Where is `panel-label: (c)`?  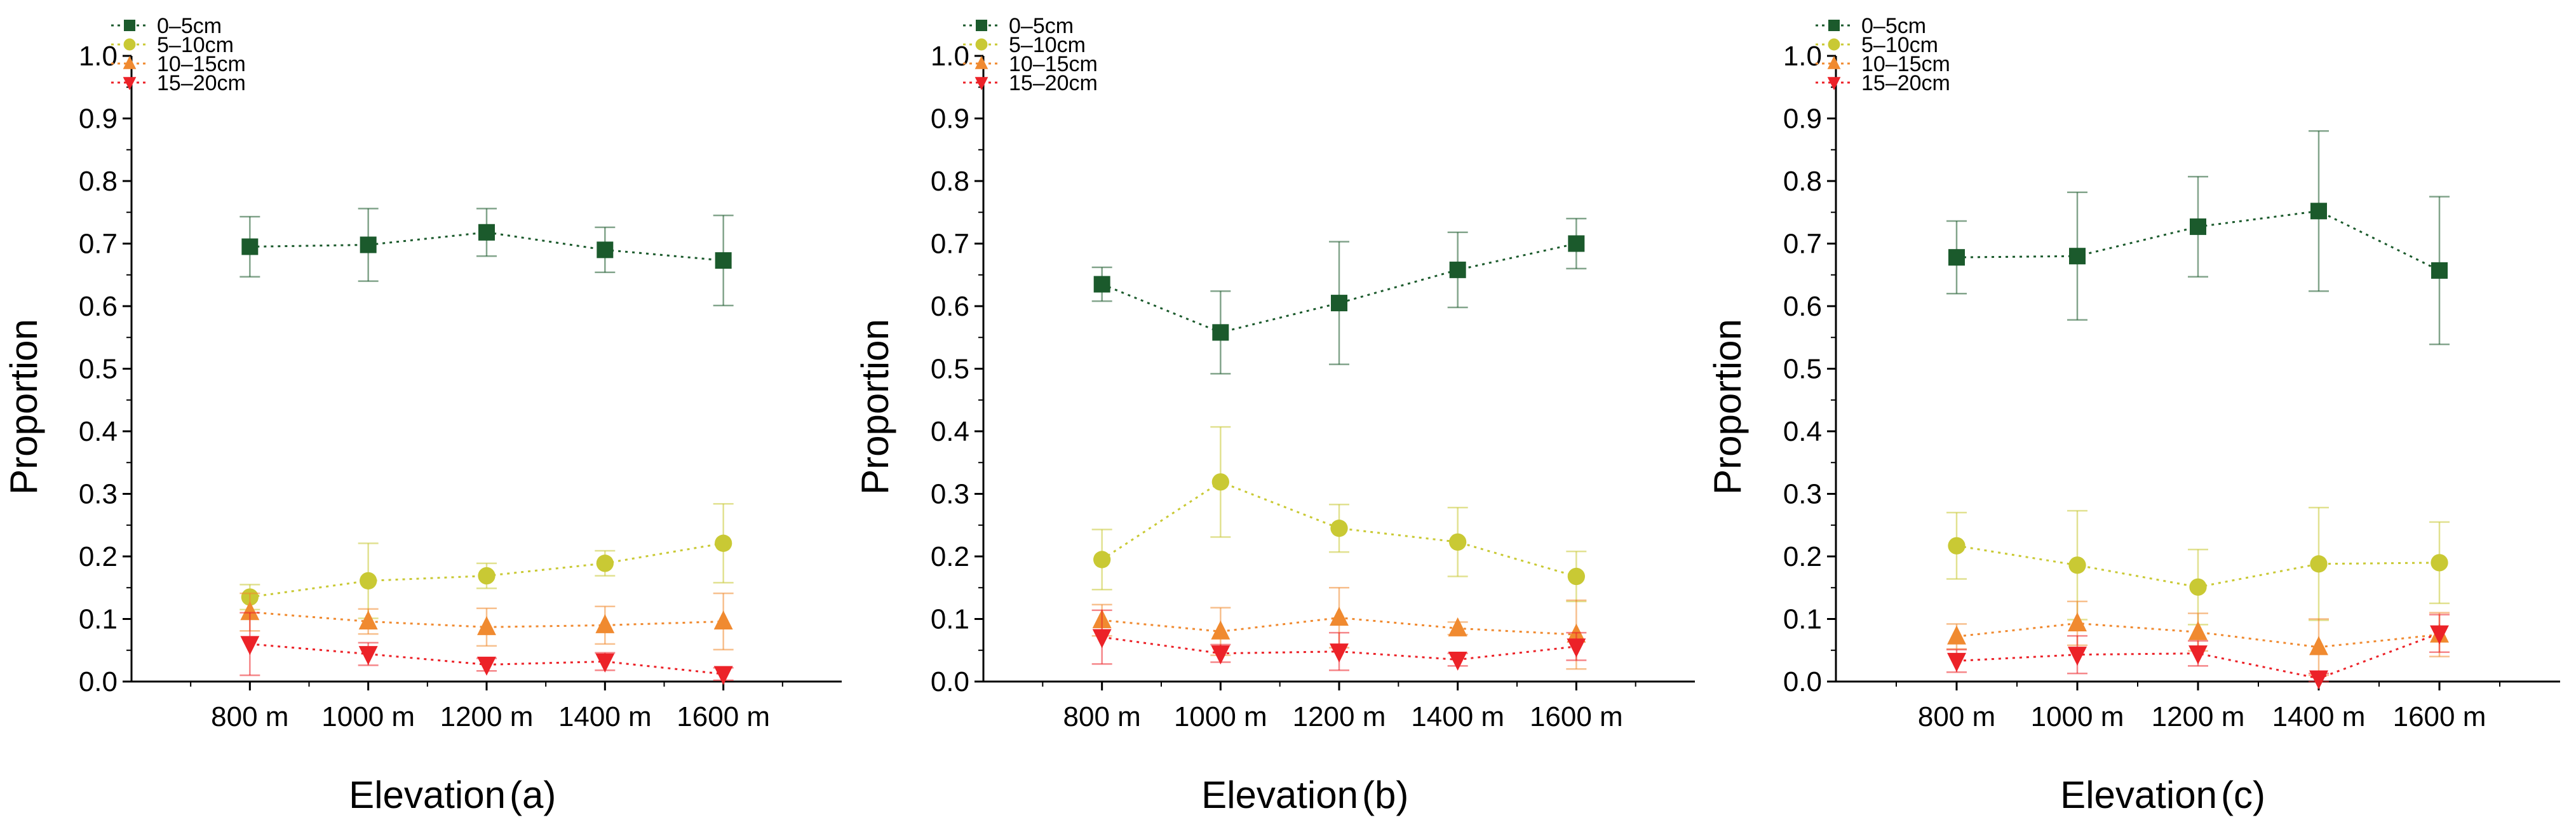
panel-label: (c) is located at coordinates (2243, 795).